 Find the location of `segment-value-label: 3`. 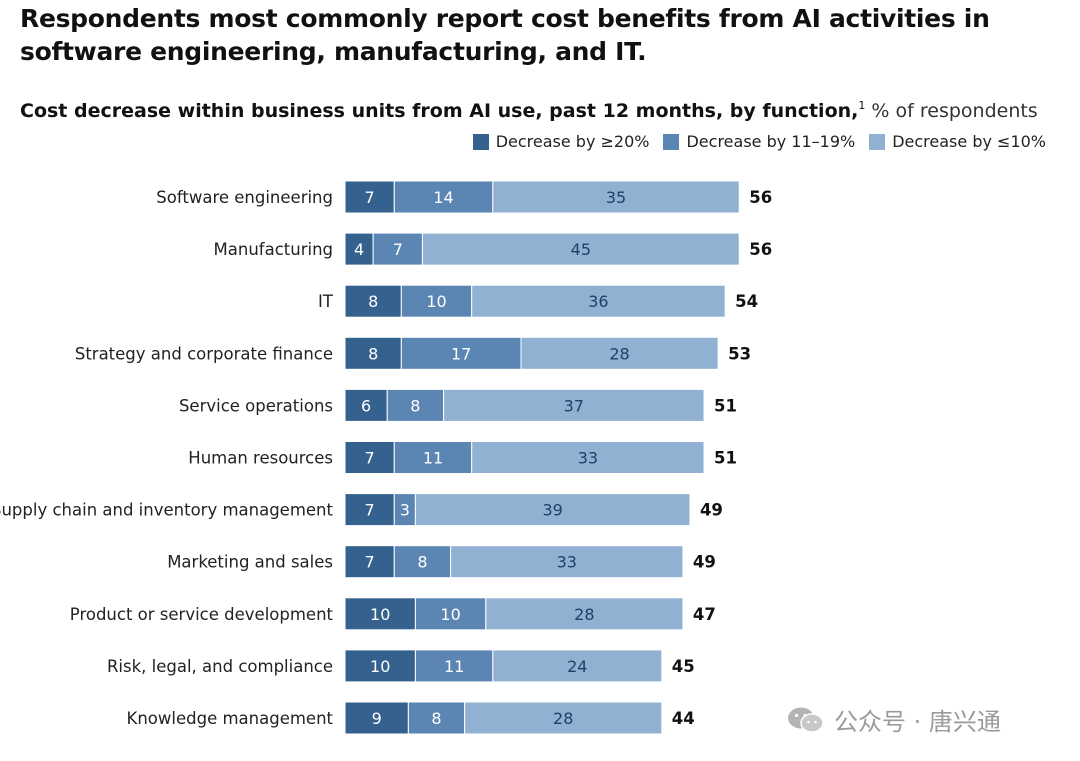

segment-value-label: 3 is located at coordinates (405, 510).